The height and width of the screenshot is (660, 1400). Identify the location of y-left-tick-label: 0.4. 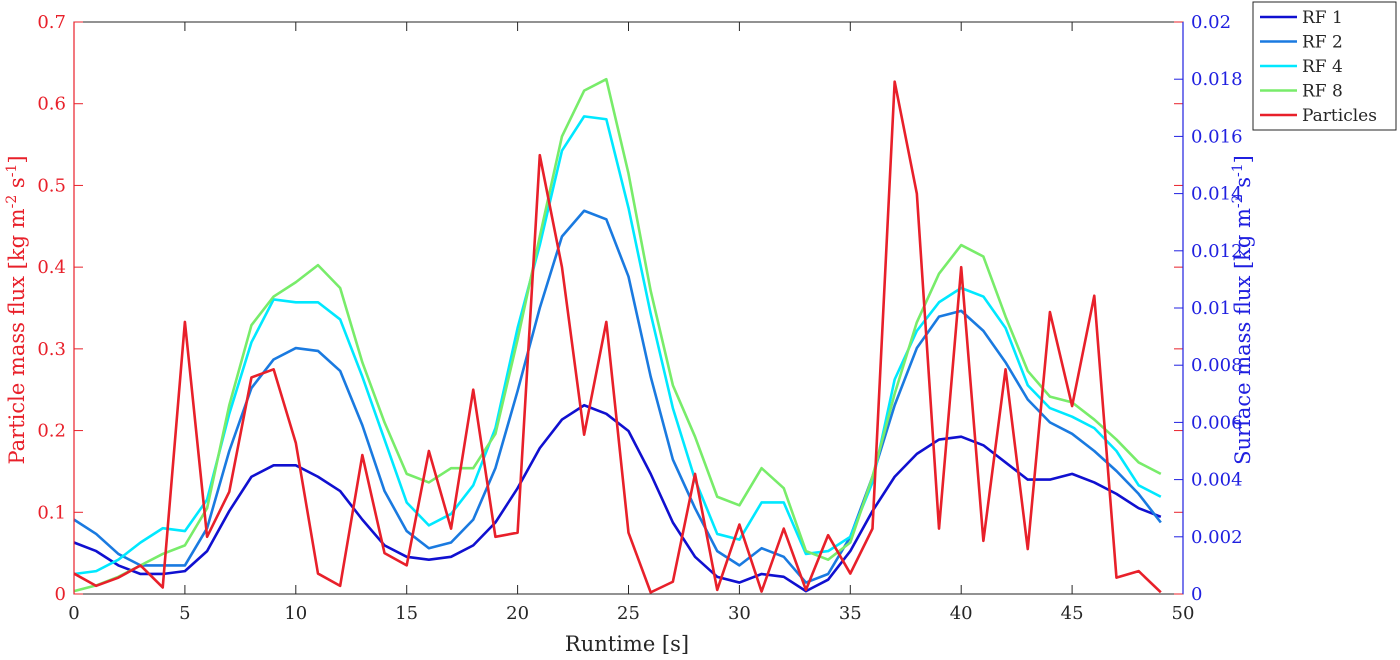
(51, 267).